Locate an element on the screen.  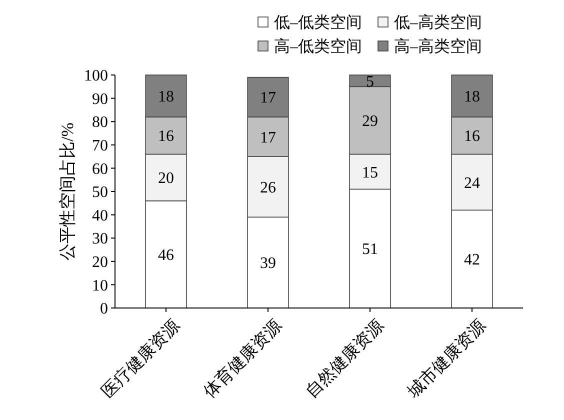
y-tick-label: 100 is located at coordinates (96, 76).